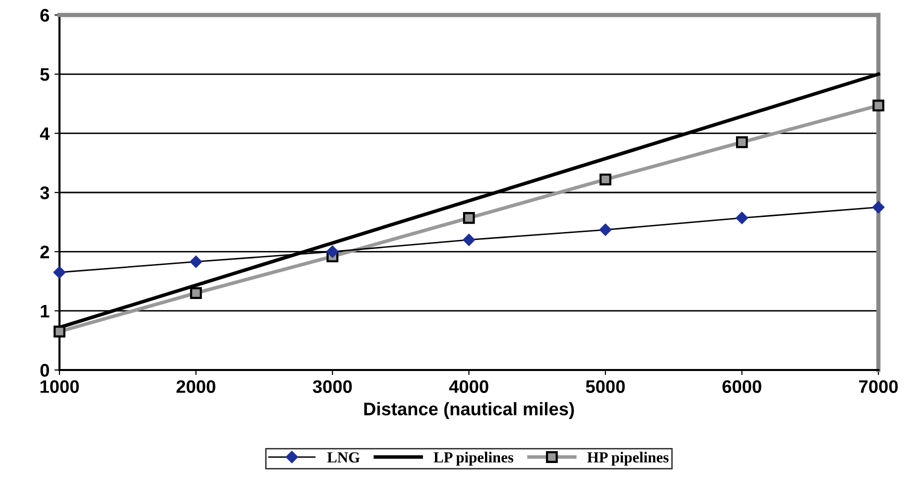 The height and width of the screenshot is (500, 915). I want to click on legend-label: HP pipelines, so click(628, 459).